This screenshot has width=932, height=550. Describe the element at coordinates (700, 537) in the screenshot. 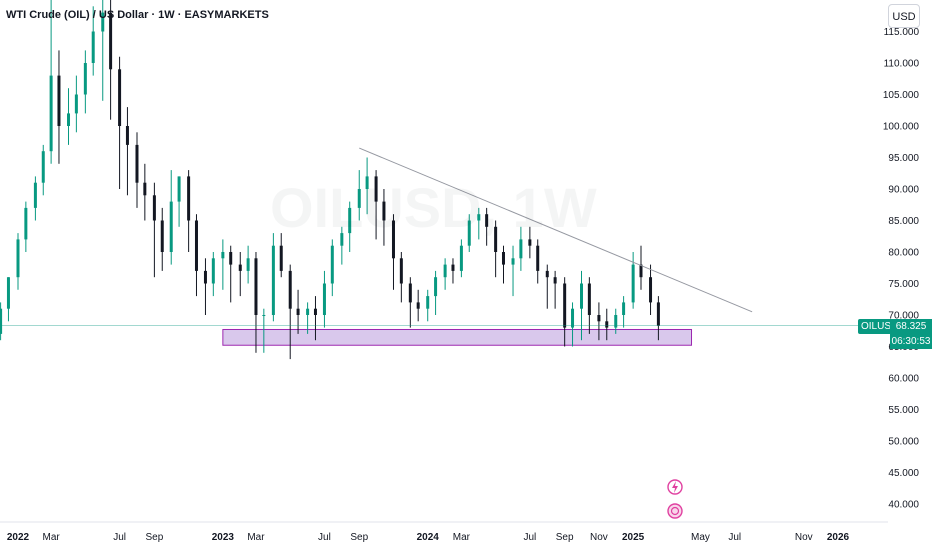

I see `time-tick-label: May` at that location.